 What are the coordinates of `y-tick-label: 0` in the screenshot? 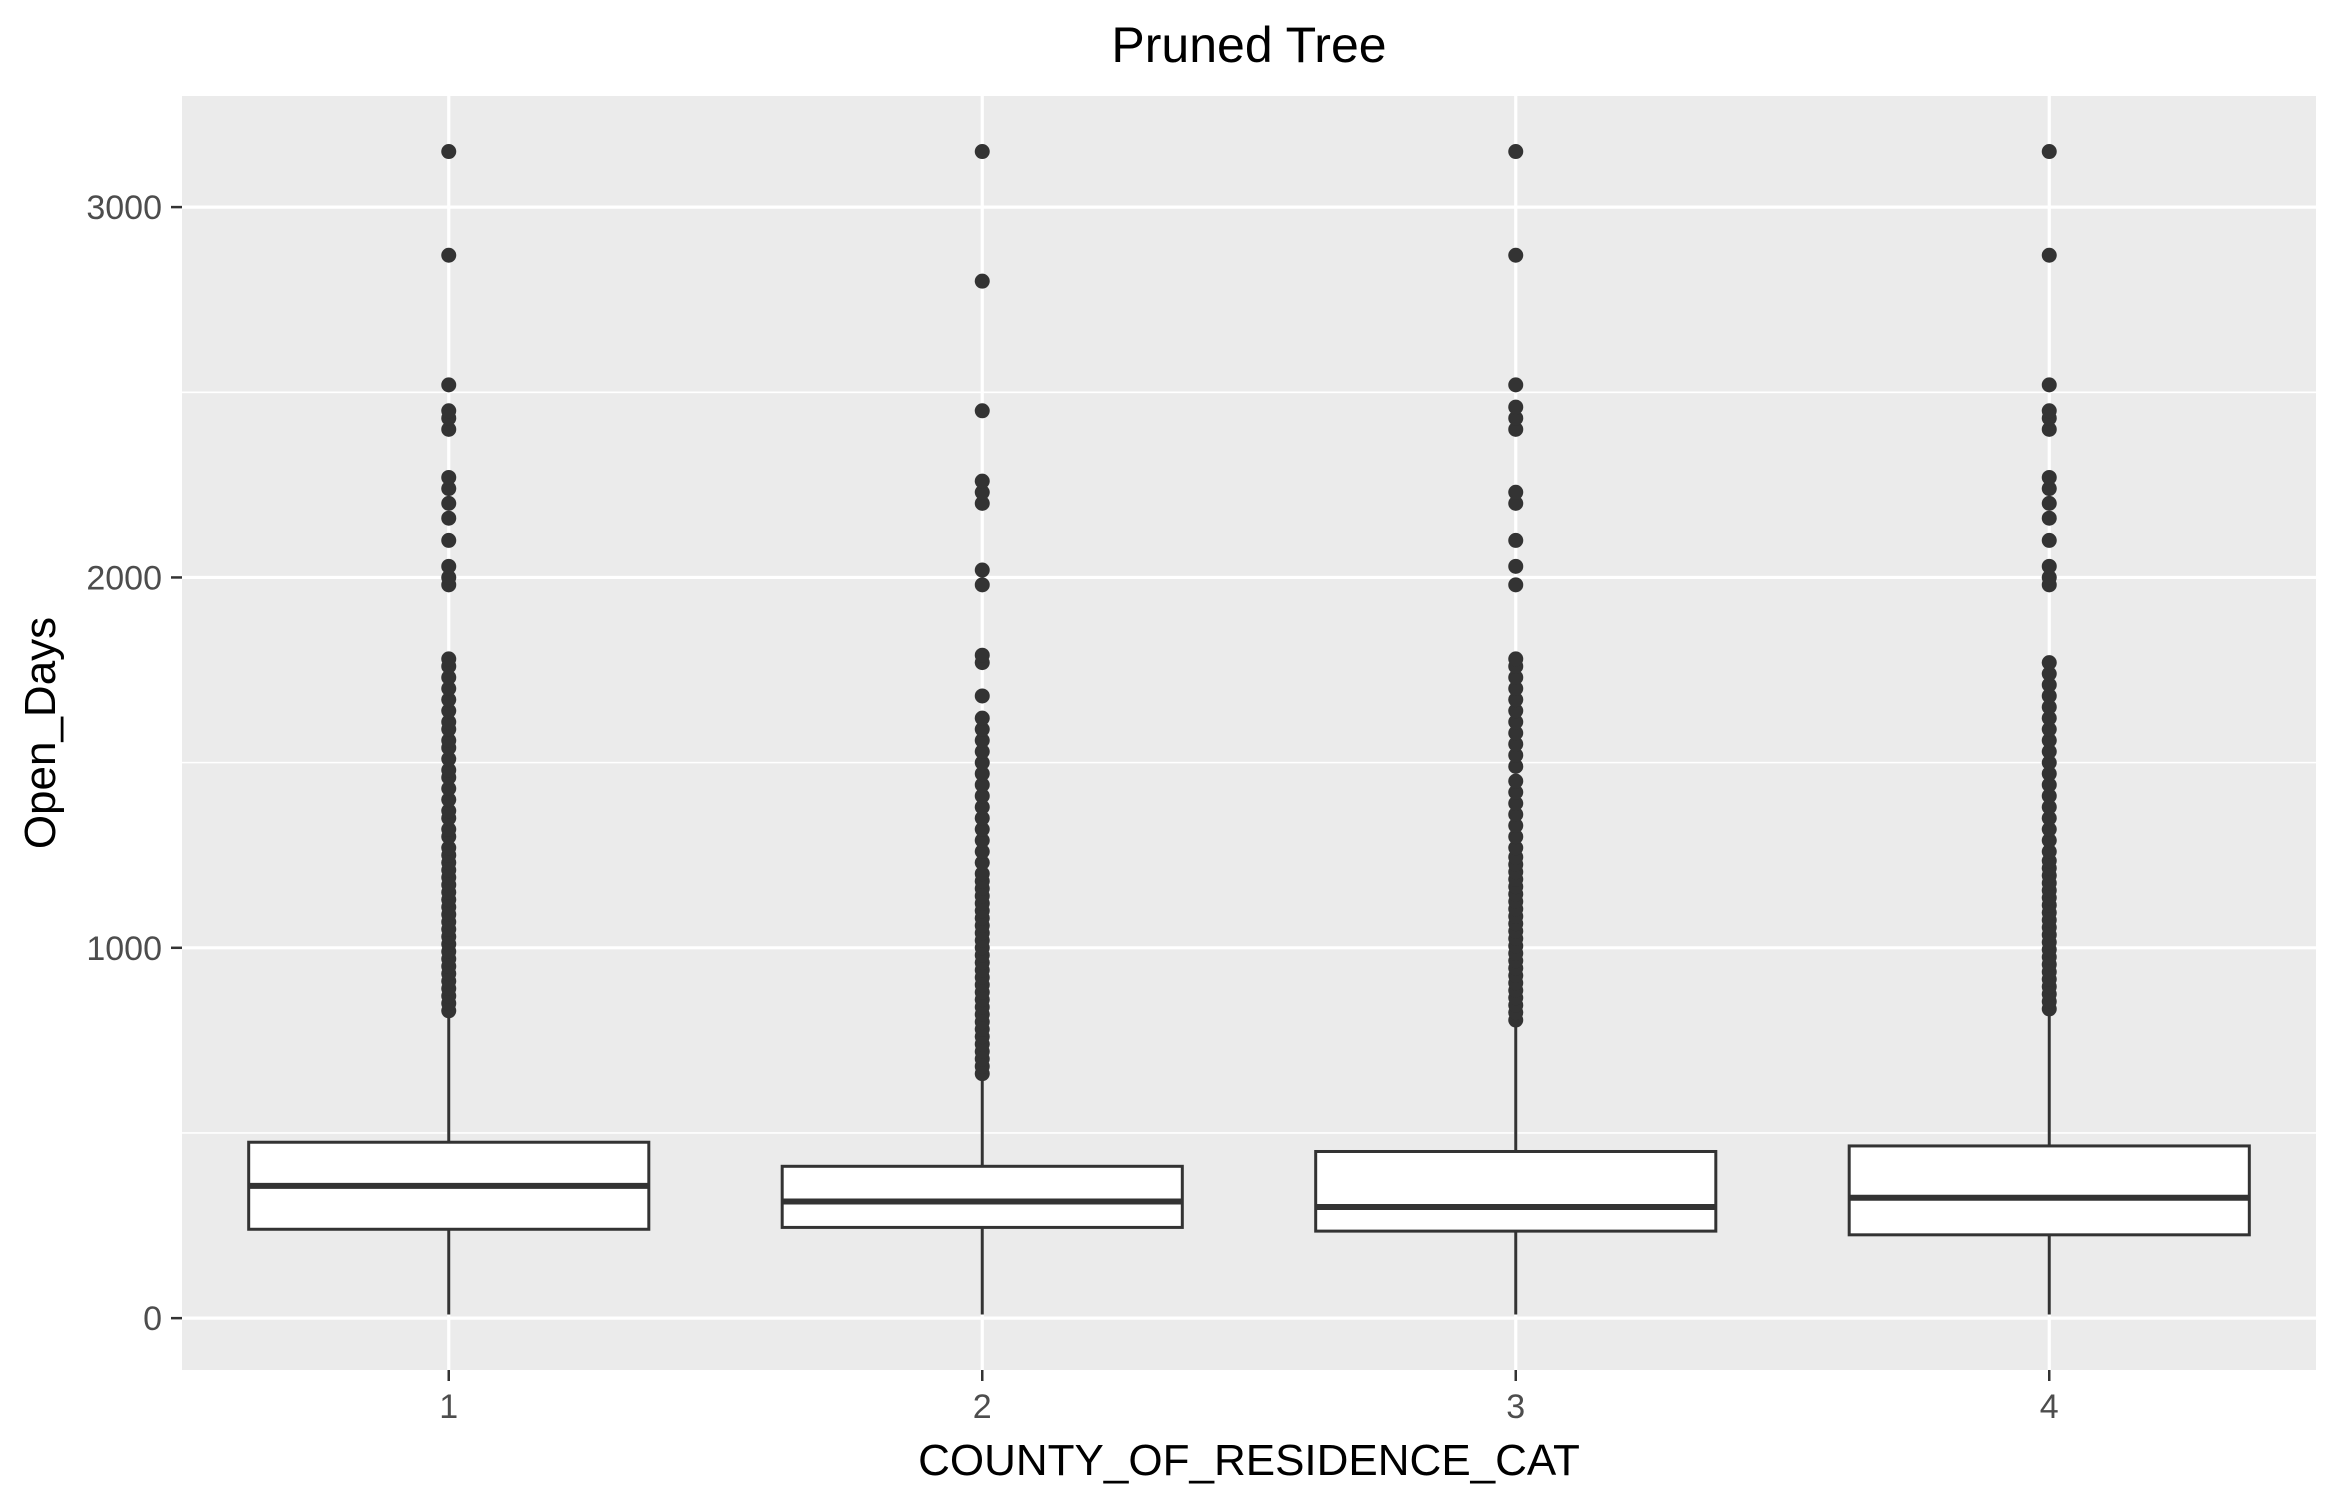 It's located at (152, 1319).